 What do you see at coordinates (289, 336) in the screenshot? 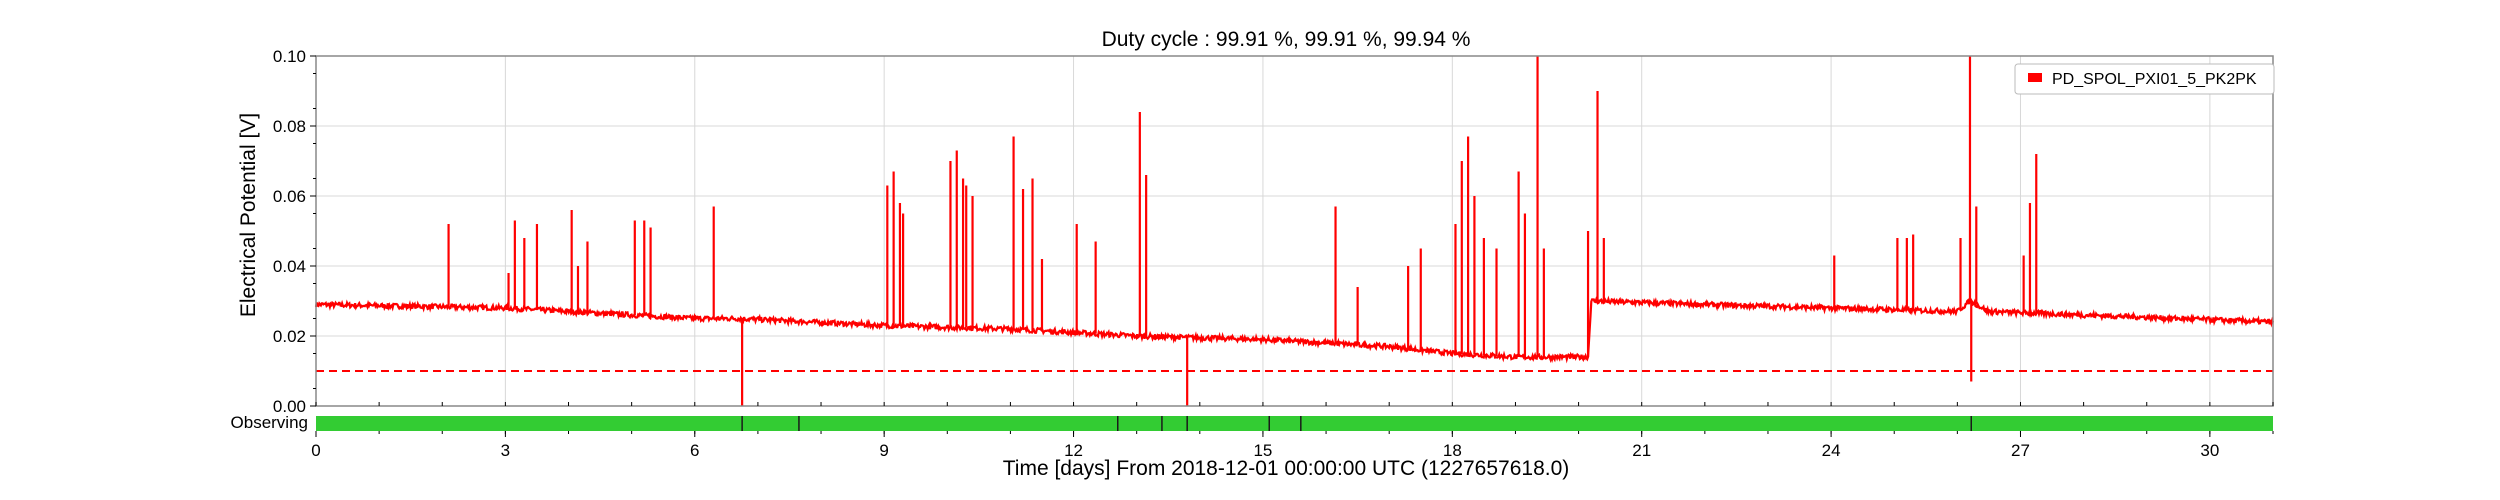
I see `y-tick-label: 0.02` at bounding box center [289, 336].